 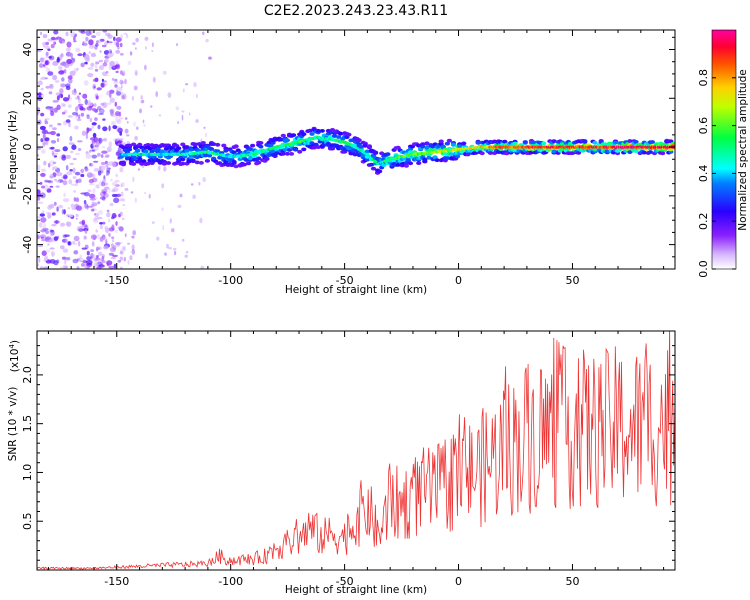 What do you see at coordinates (27, 98) in the screenshot?
I see `spectrogram-y-tick-label: 20` at bounding box center [27, 98].